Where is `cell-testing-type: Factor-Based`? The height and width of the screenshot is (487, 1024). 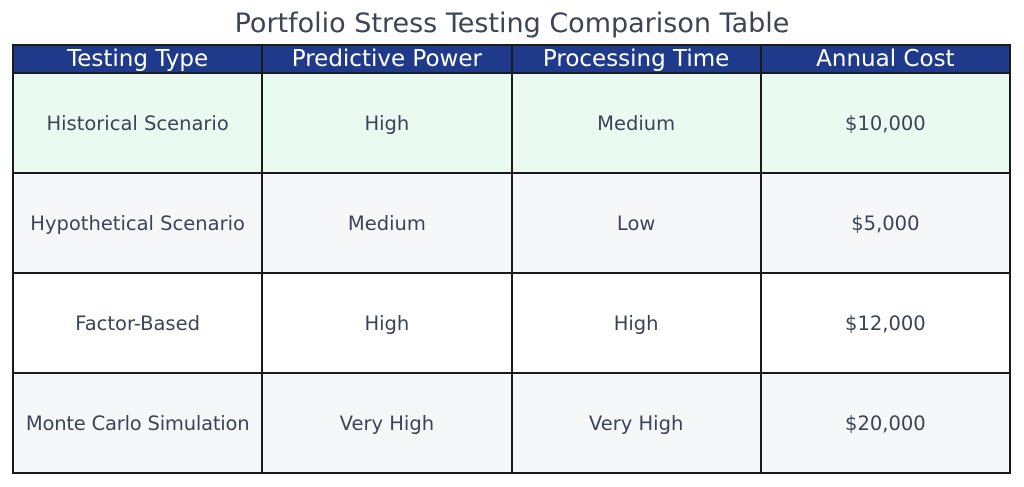 cell-testing-type: Factor-Based is located at coordinates (137, 323).